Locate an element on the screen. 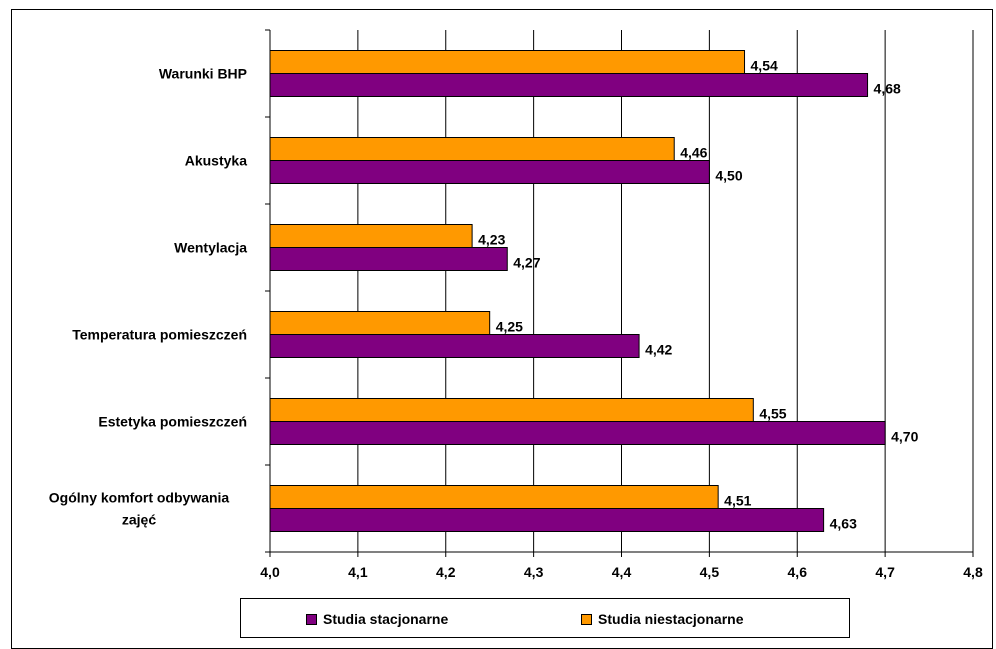 Image resolution: width=996 pixels, height=649 pixels. category-label: zajęć is located at coordinates (139, 520).